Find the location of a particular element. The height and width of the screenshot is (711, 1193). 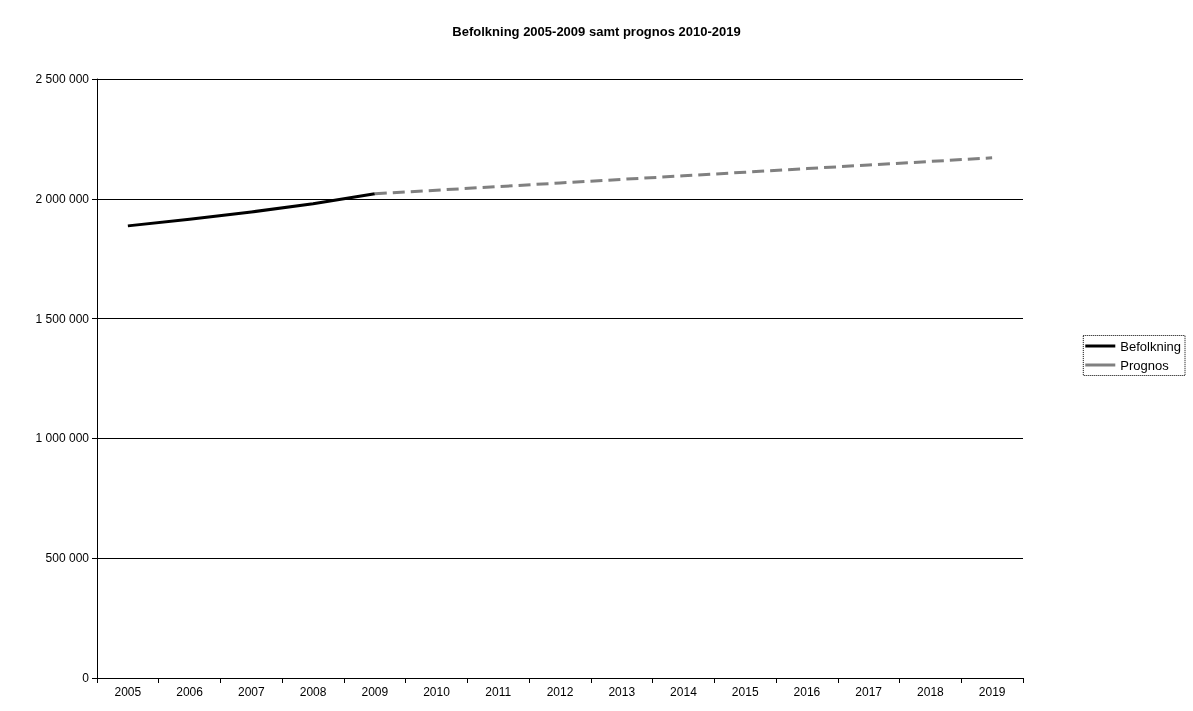

x-tick-label: 2006 is located at coordinates (190, 692).